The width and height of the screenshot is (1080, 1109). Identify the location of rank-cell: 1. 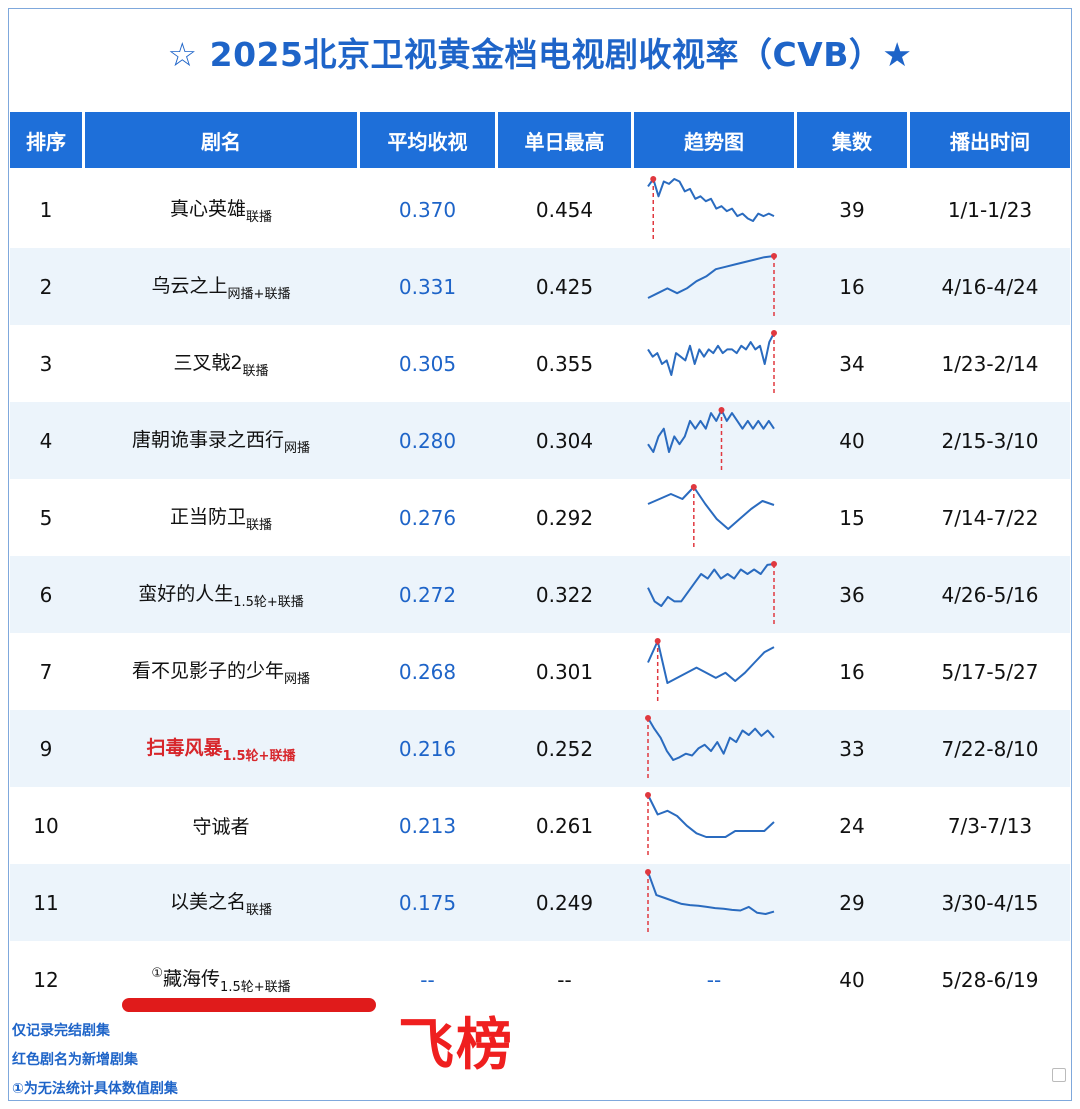
(46, 209).